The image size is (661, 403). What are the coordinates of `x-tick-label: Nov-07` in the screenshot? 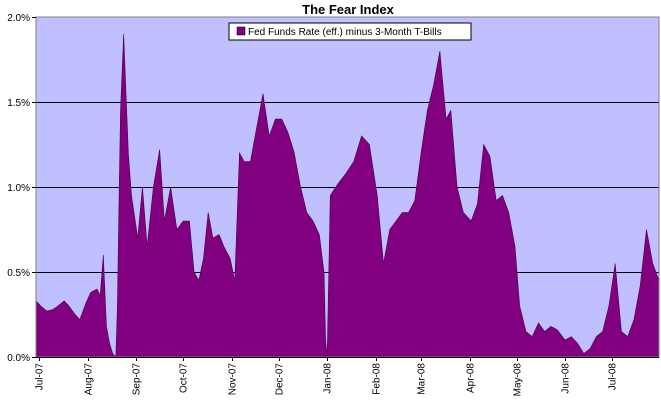 It's located at (233, 379).